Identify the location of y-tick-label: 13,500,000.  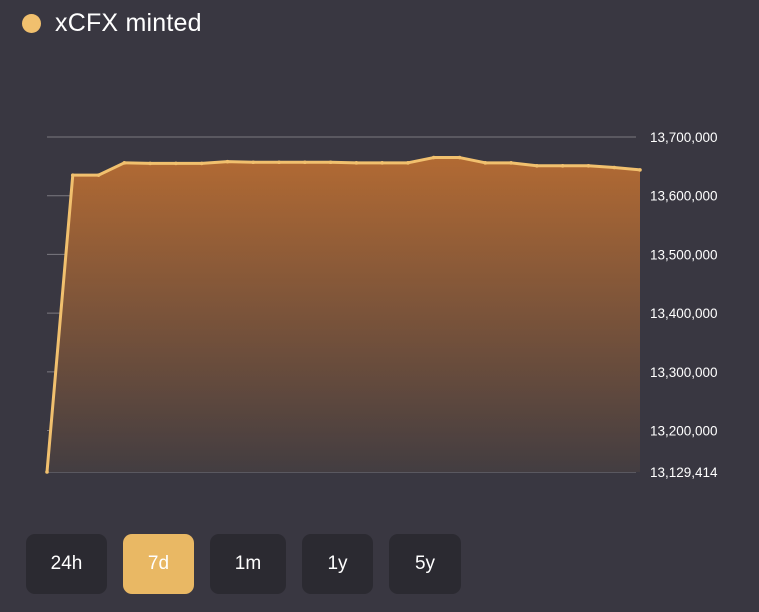
(684, 254).